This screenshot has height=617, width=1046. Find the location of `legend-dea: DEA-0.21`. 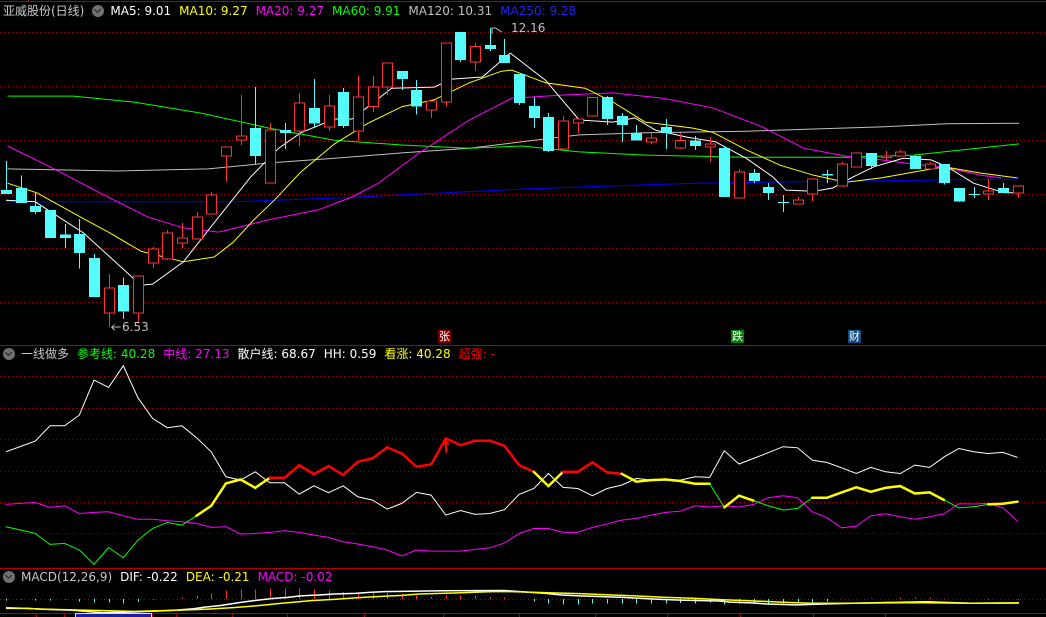

legend-dea: DEA-0.21 is located at coordinates (218, 577).